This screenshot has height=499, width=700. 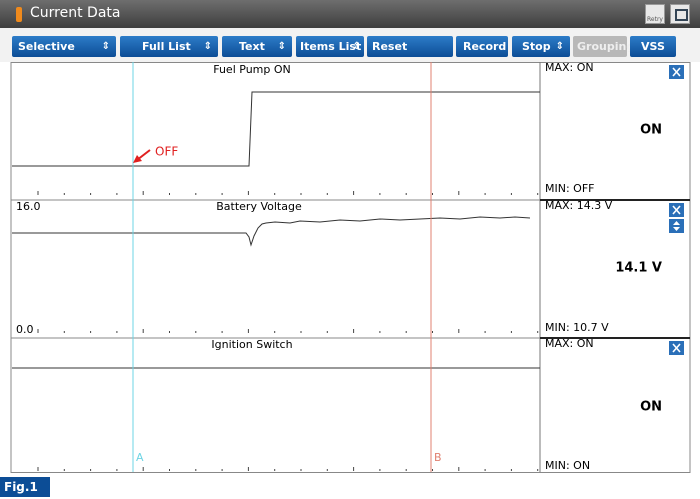 What do you see at coordinates (251, 344) in the screenshot?
I see `graph-title: Ignition Switch` at bounding box center [251, 344].